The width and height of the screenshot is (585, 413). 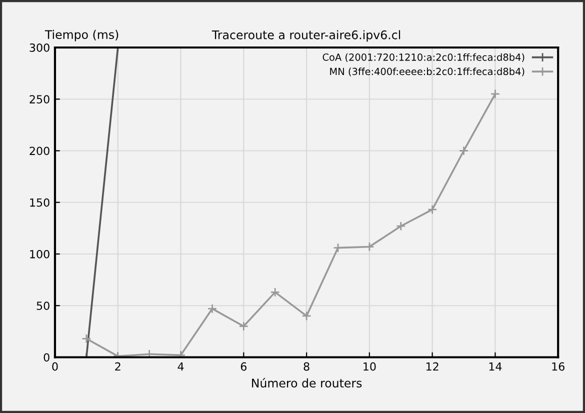 I want to click on x-tick-label: 10, so click(x=370, y=366).